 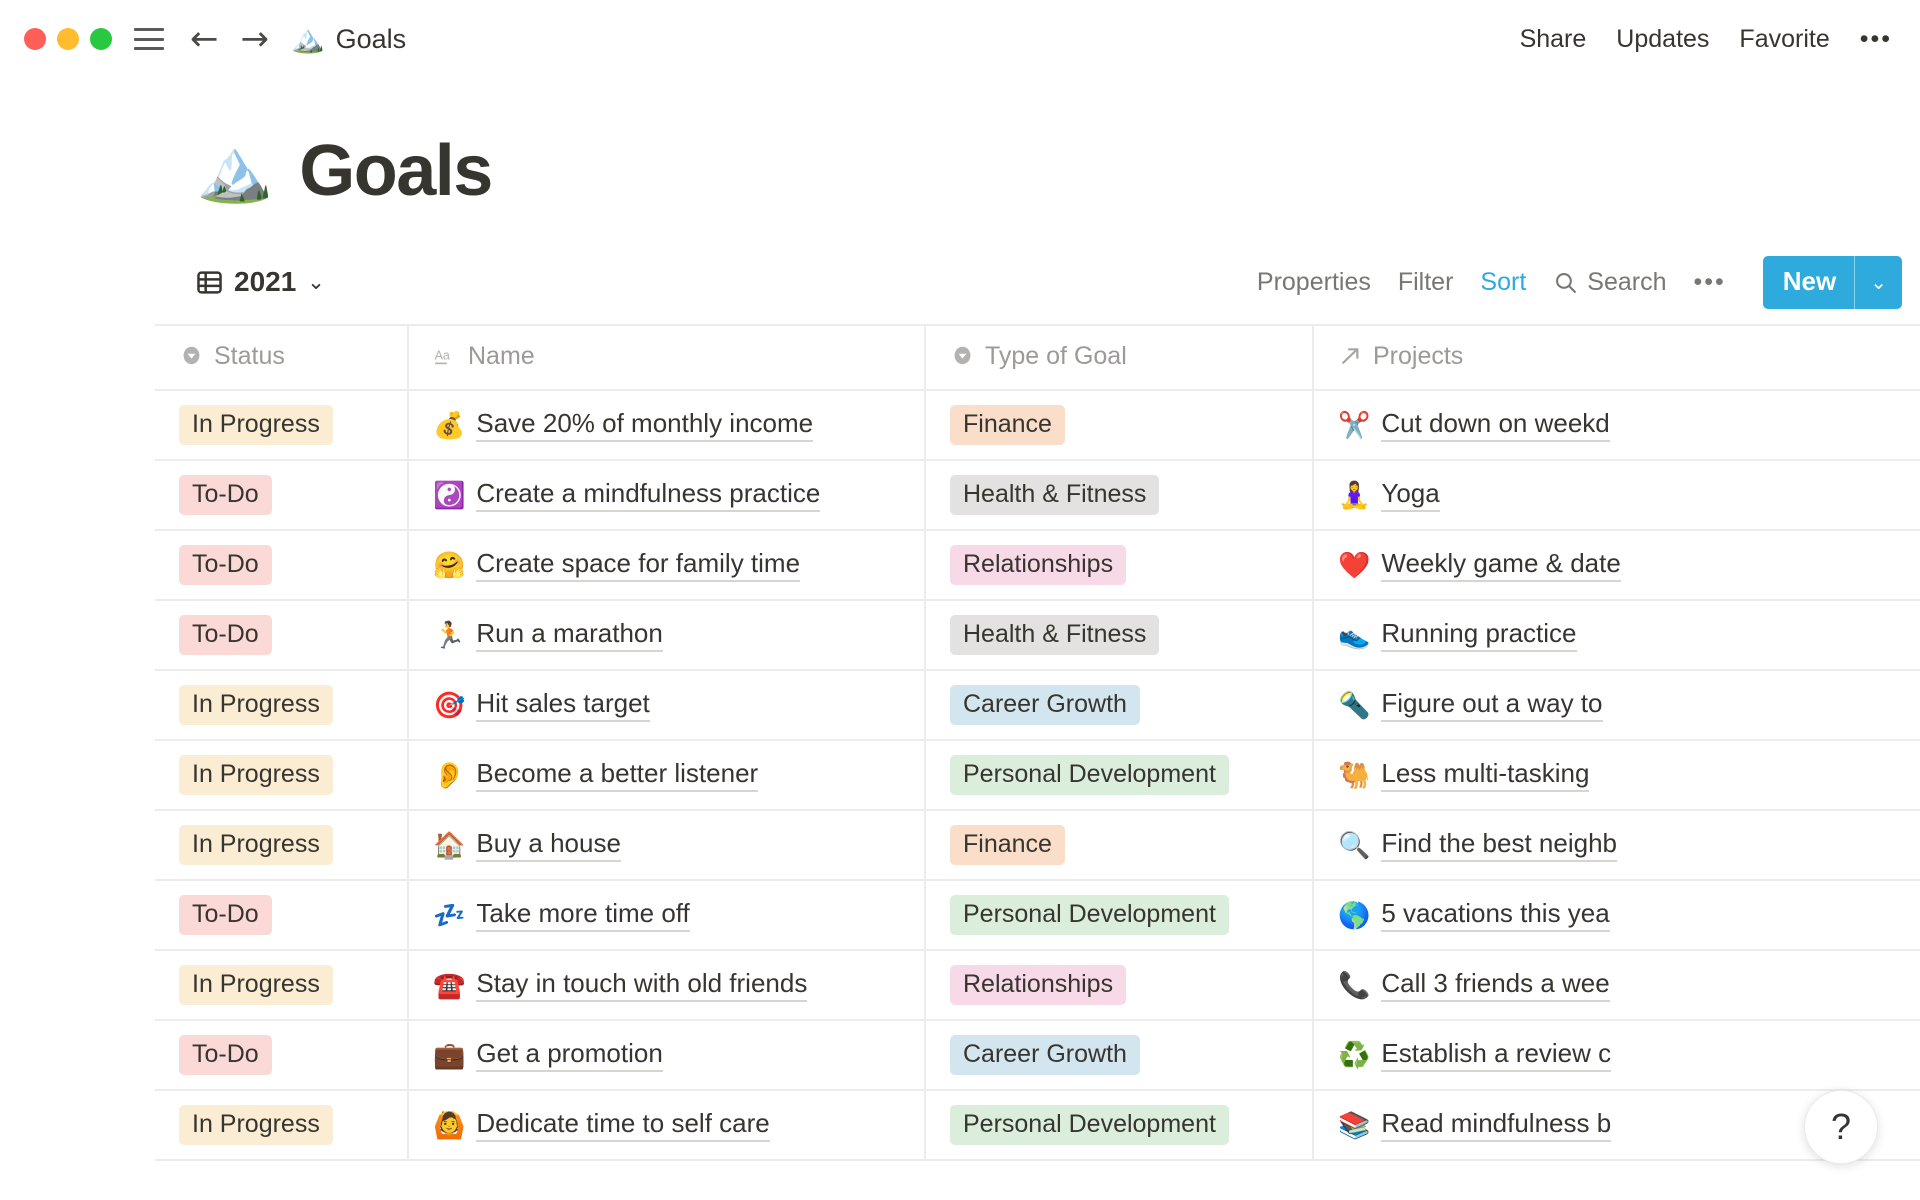 I want to click on cell-name: ☯️ Create a mindfulness practice, so click(x=667, y=495).